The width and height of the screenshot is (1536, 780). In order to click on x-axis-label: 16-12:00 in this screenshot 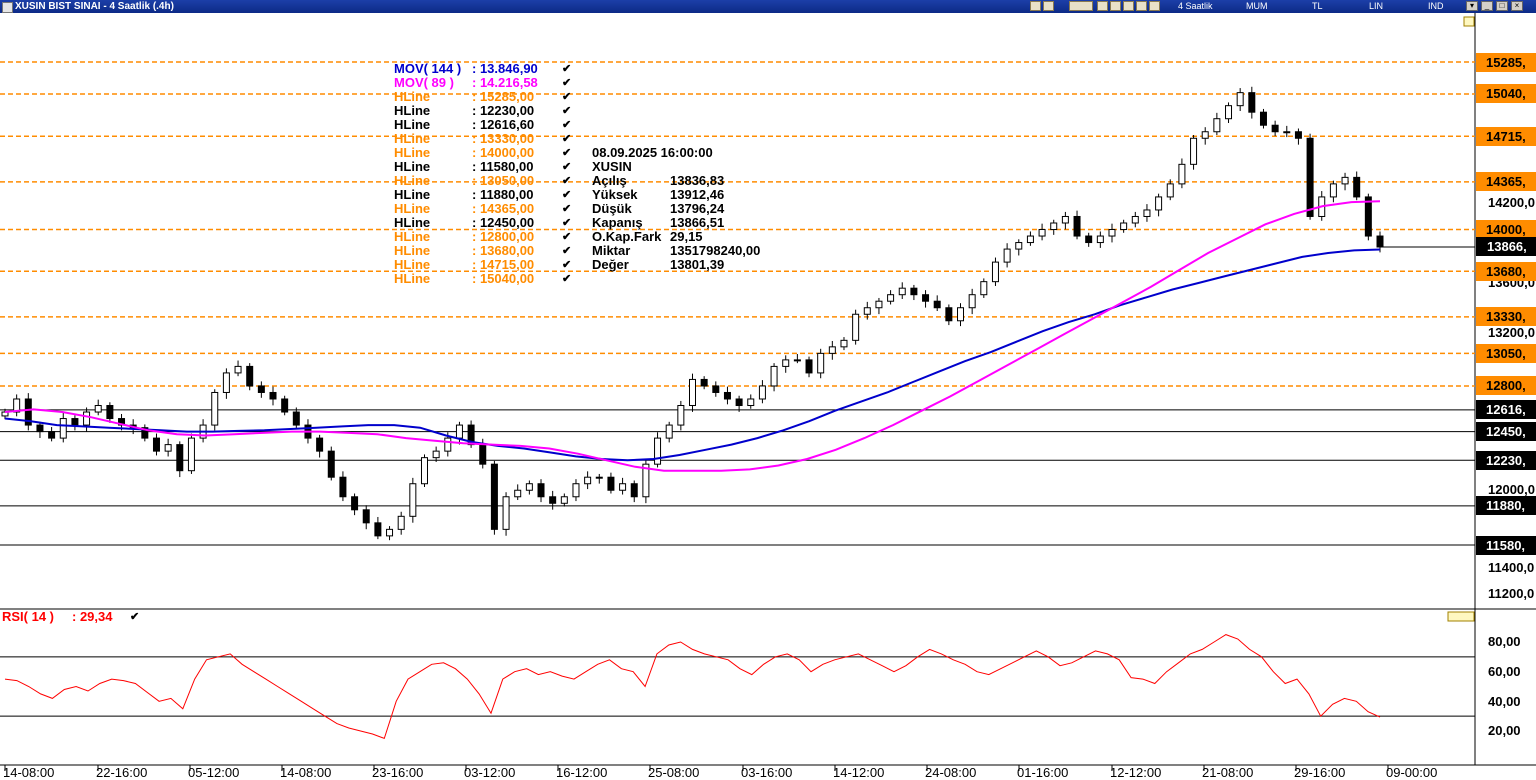, I will do `click(582, 772)`.